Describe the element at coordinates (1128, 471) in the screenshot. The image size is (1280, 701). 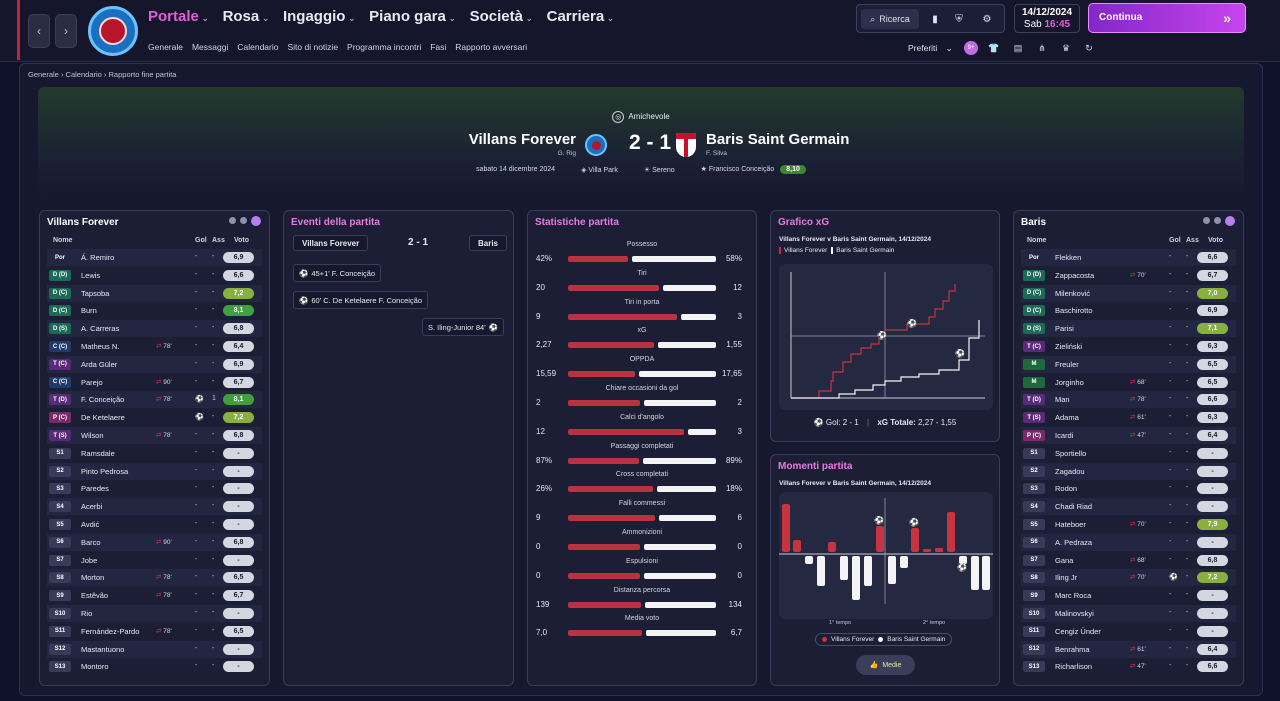
I see `player-row: S2 Zagadou - - -` at that location.